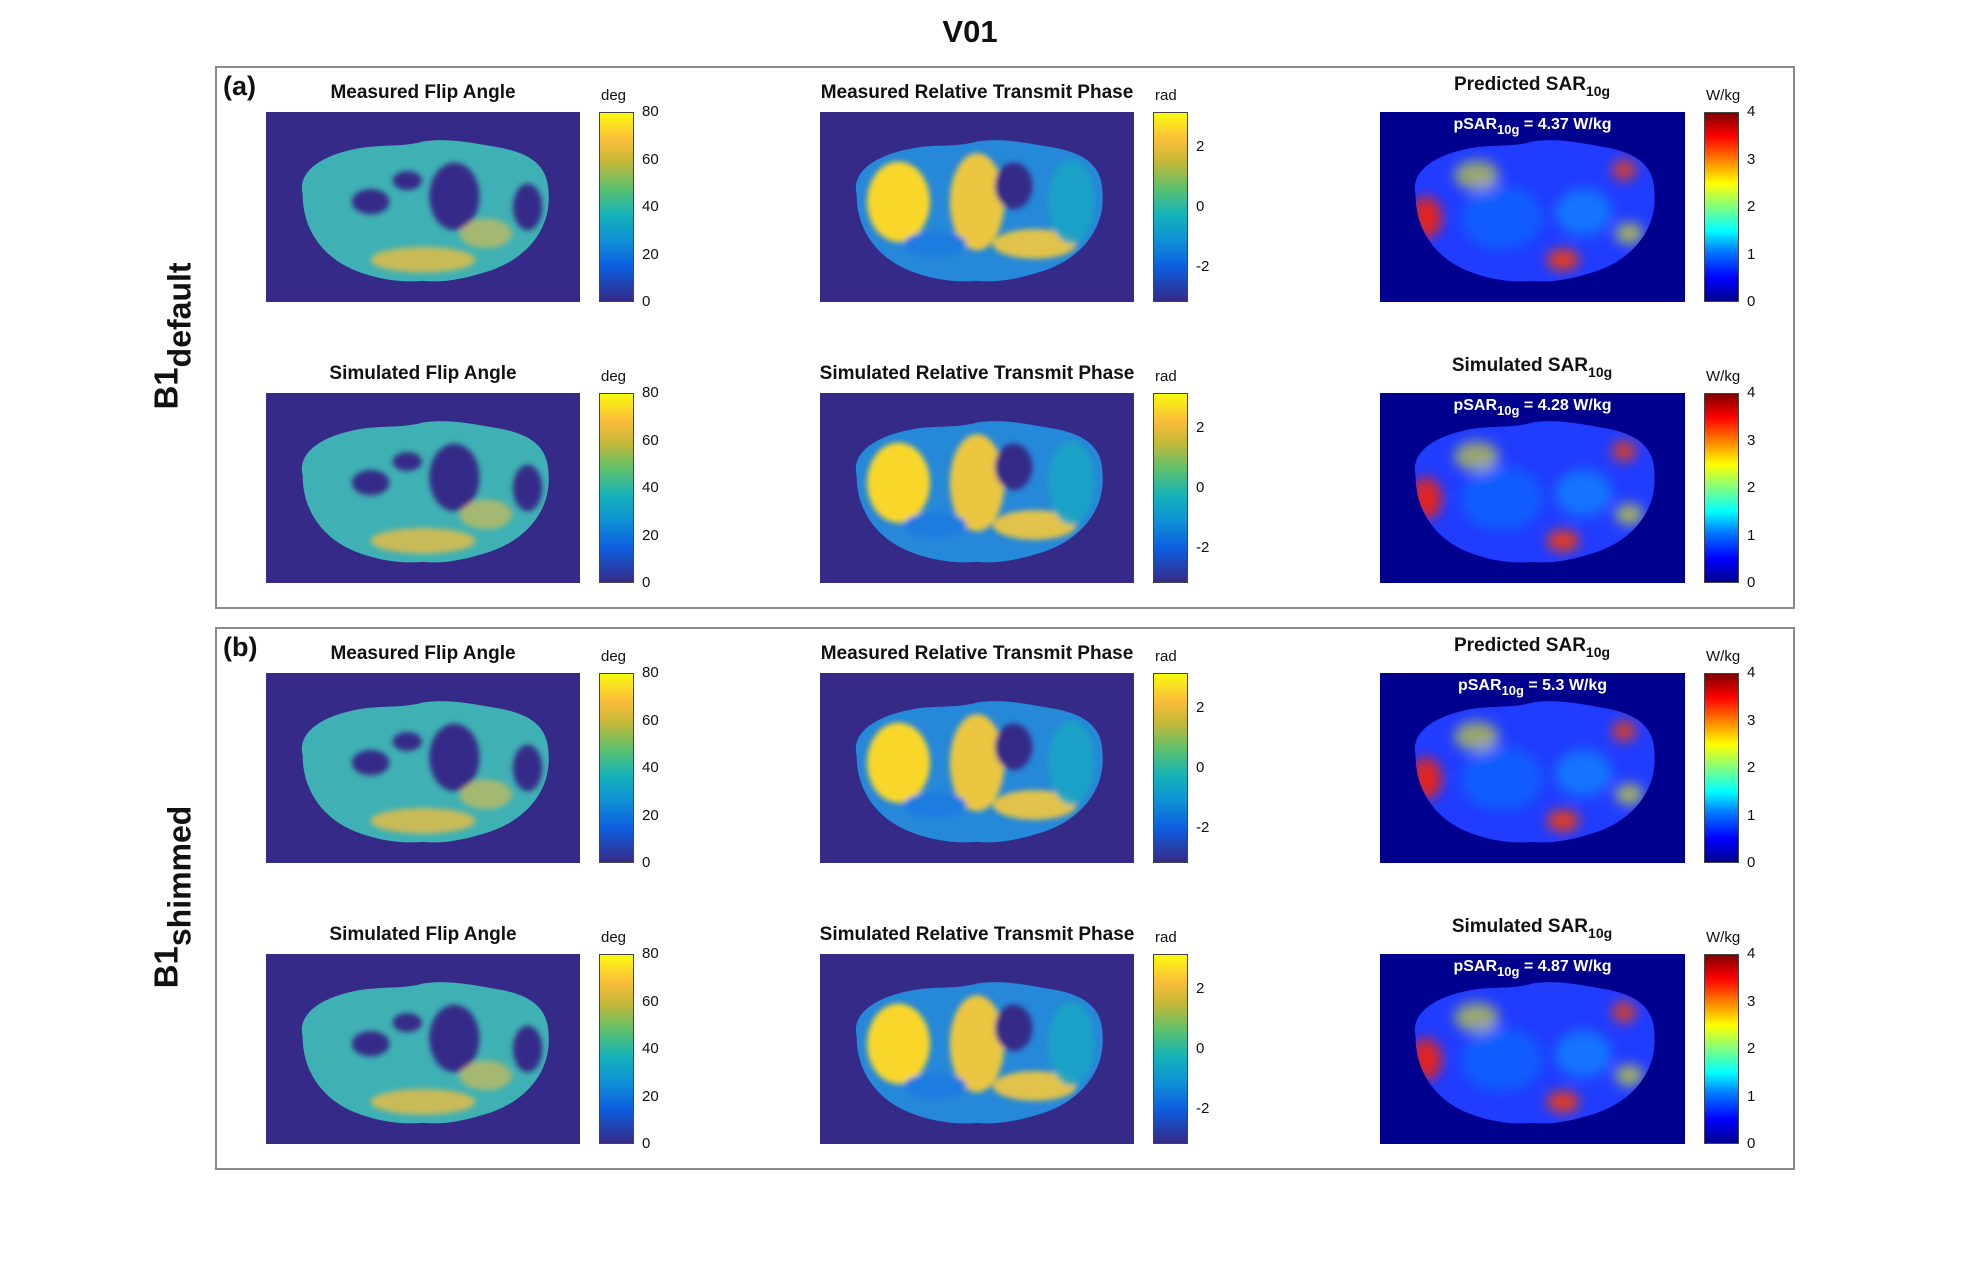 This screenshot has width=1965, height=1280. I want to click on psar-value: = 4.87 W/kg, so click(1565, 966).